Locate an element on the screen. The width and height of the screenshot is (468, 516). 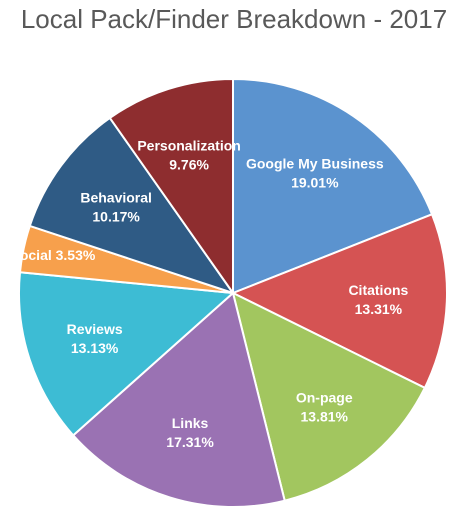
pie-slice-personalization is located at coordinates (171, 187).